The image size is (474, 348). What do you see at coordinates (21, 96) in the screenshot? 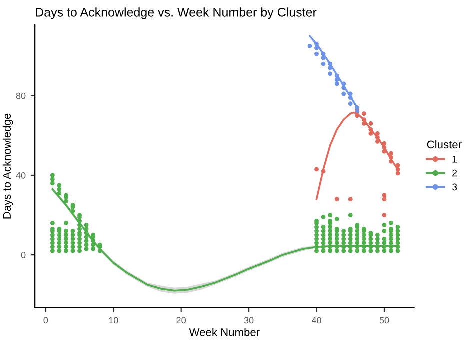
I see `y-tick-label: 80` at bounding box center [21, 96].